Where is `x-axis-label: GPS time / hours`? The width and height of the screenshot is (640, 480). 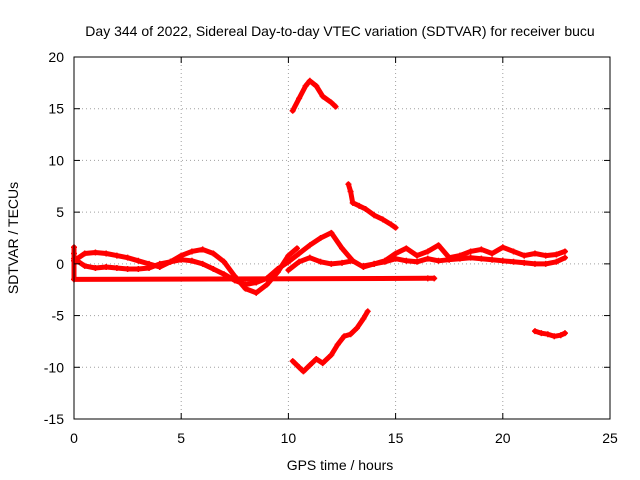
x-axis-label: GPS time / hours is located at coordinates (340, 465).